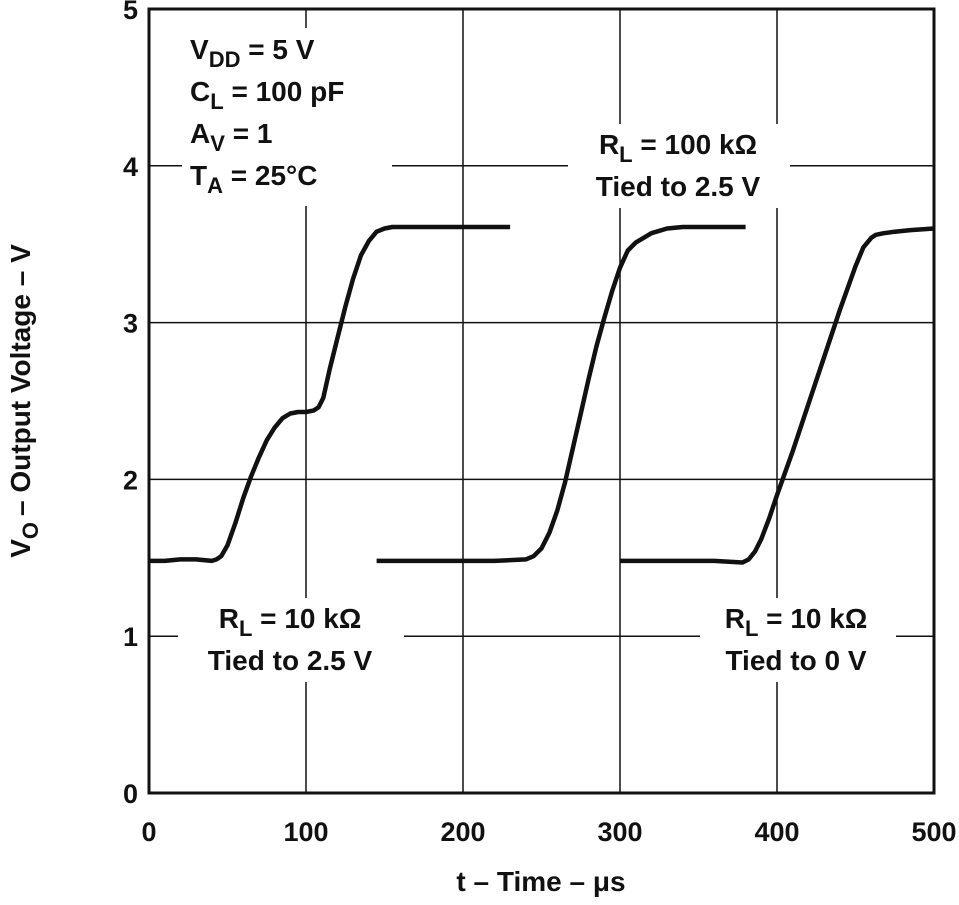 The width and height of the screenshot is (959, 905). I want to click on x-tick-label-2: 200, so click(462, 832).